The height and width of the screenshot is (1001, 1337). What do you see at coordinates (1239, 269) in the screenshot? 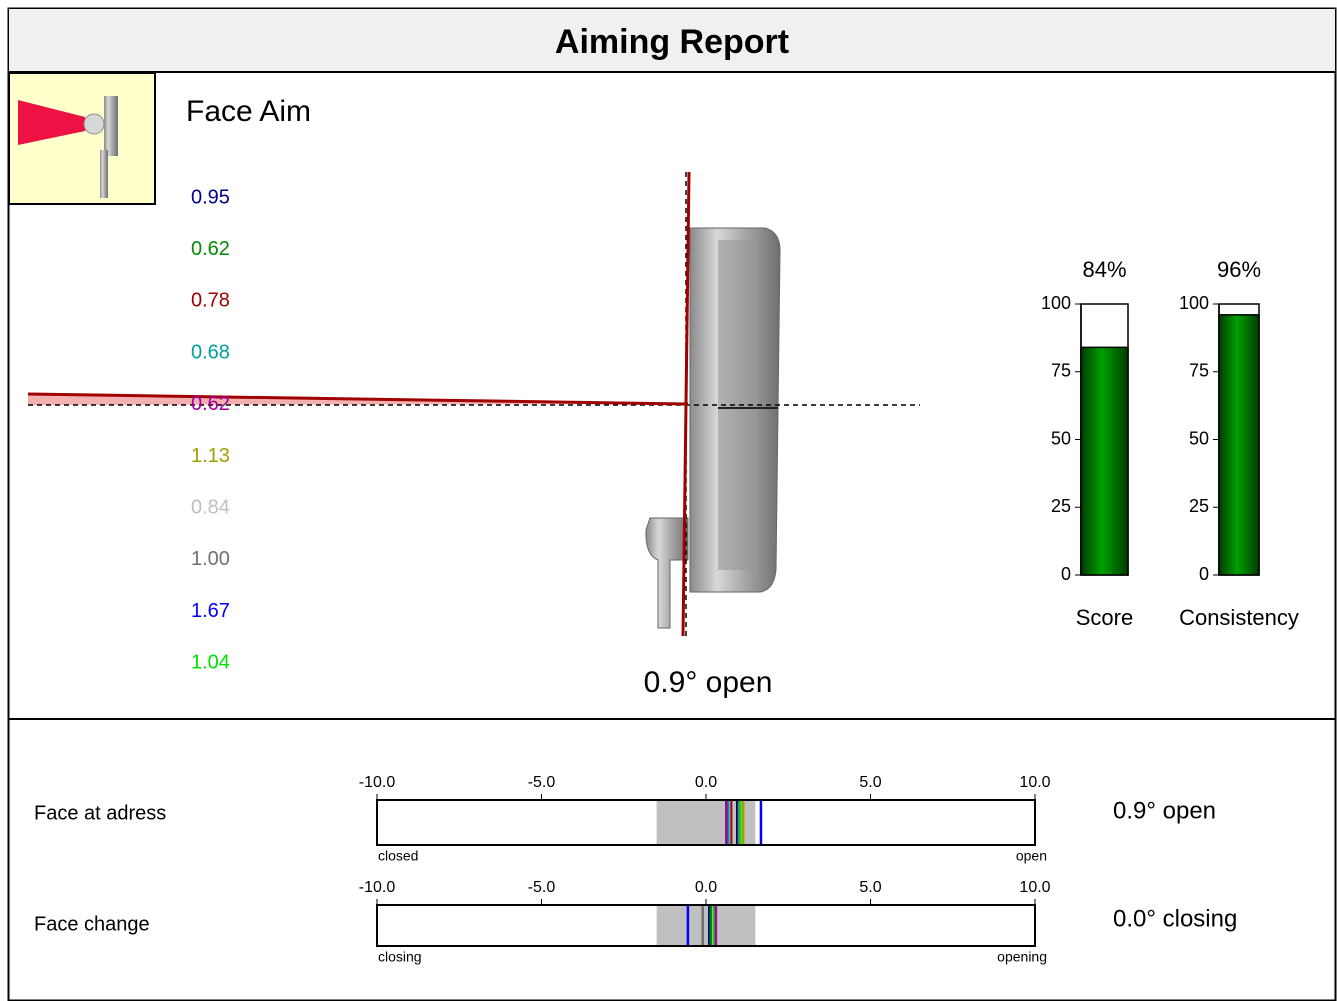
I see `gauge-value: 96%` at bounding box center [1239, 269].